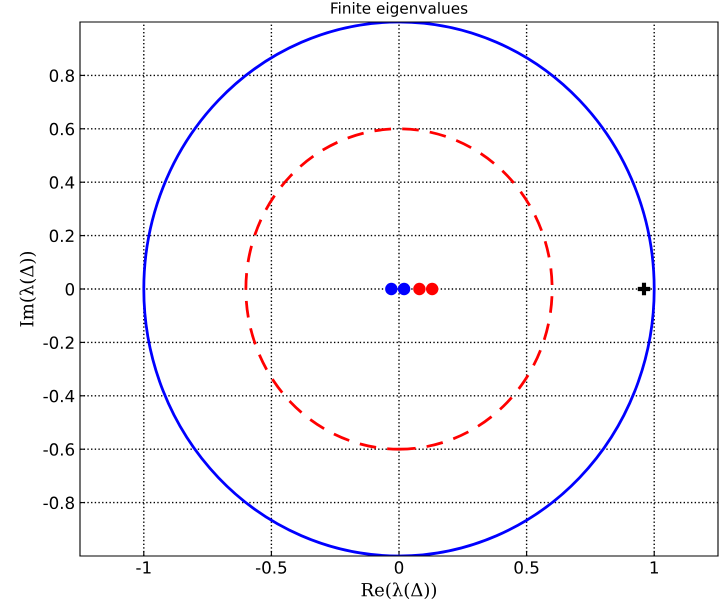 The image size is (720, 611). I want to click on y-tick-label: -0.8, so click(58, 503).